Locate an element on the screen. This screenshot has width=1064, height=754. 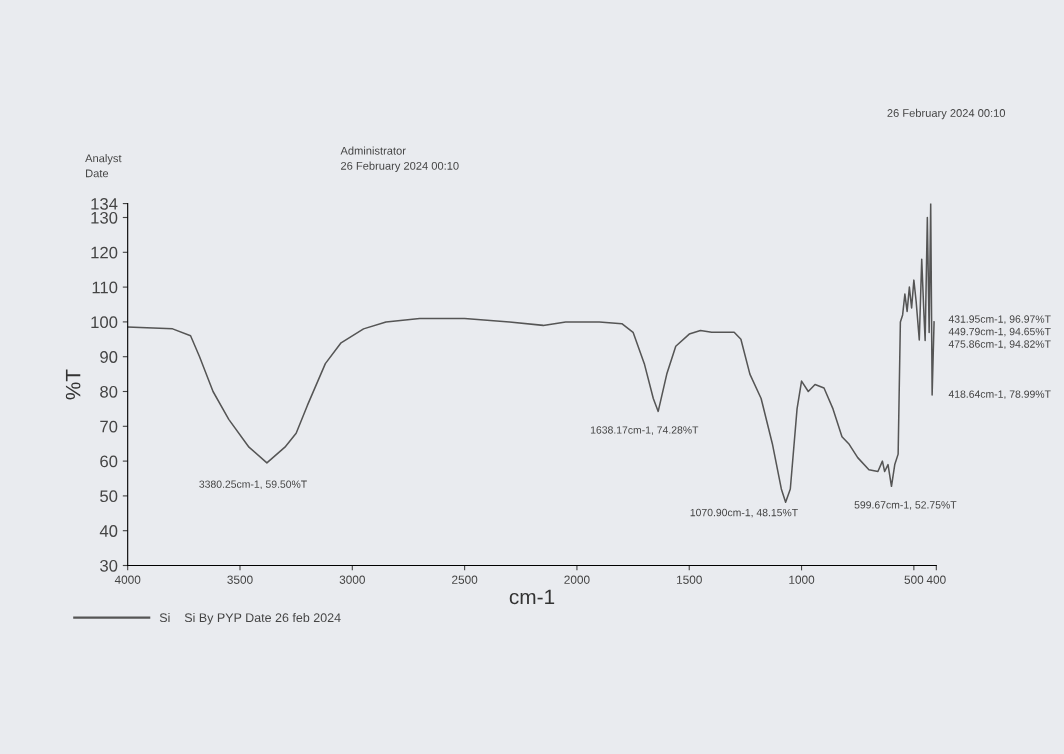
x-tick-label: 2000 is located at coordinates (577, 579).